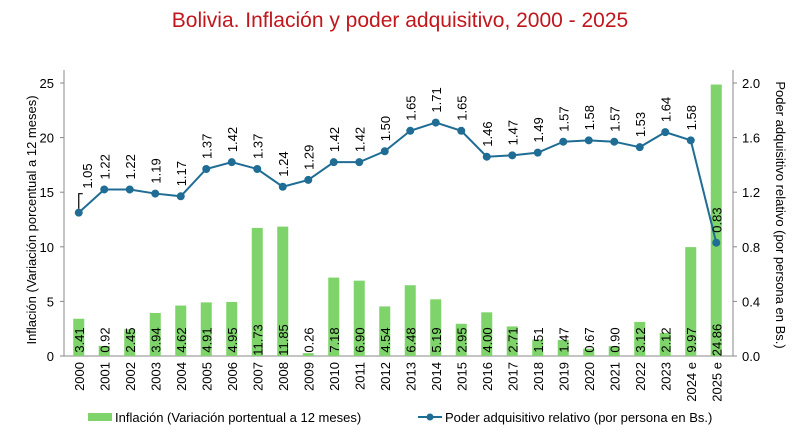 The image size is (799, 432). What do you see at coordinates (410, 339) in the screenshot?
I see `inflation-bar-label: 6.48` at bounding box center [410, 339].